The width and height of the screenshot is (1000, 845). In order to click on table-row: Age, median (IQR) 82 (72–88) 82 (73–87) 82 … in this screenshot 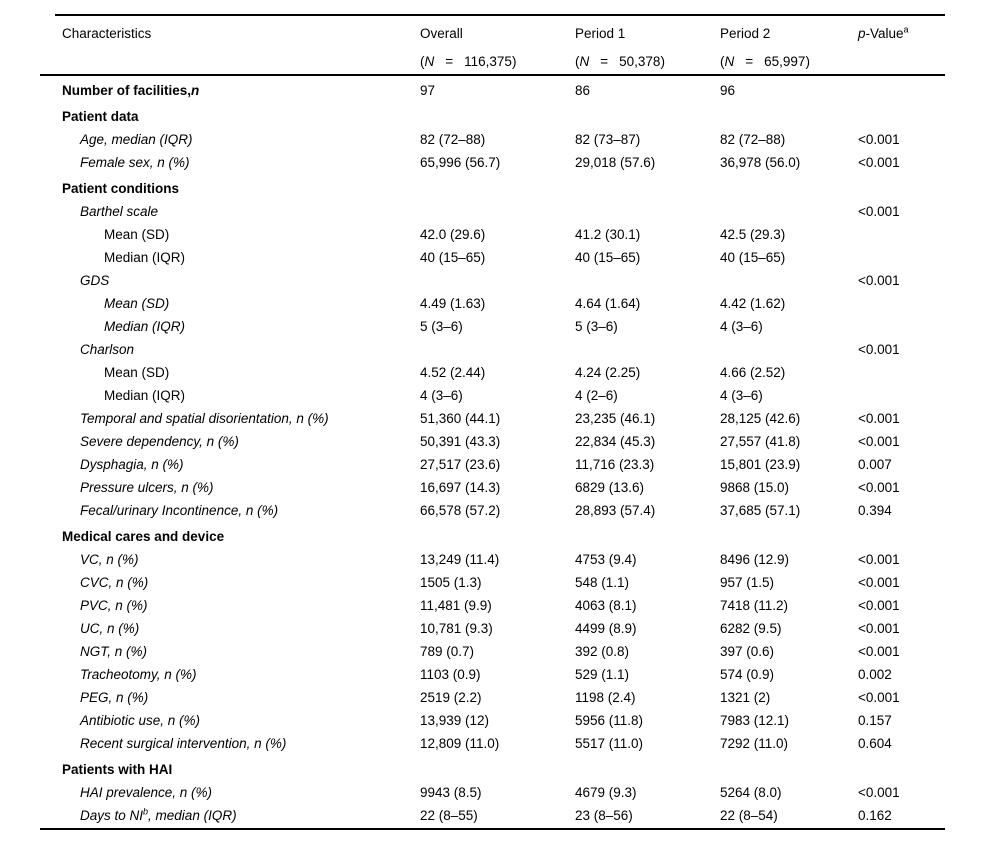, I will do `click(492, 139)`.